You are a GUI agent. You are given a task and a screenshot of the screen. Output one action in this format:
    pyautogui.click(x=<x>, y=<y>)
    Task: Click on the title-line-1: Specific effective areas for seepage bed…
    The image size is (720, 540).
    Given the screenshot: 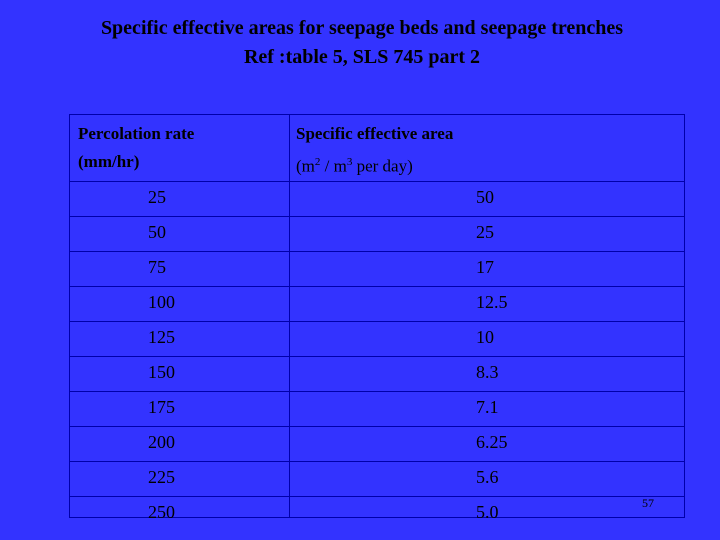 What is the action you would take?
    pyautogui.click(x=362, y=28)
    